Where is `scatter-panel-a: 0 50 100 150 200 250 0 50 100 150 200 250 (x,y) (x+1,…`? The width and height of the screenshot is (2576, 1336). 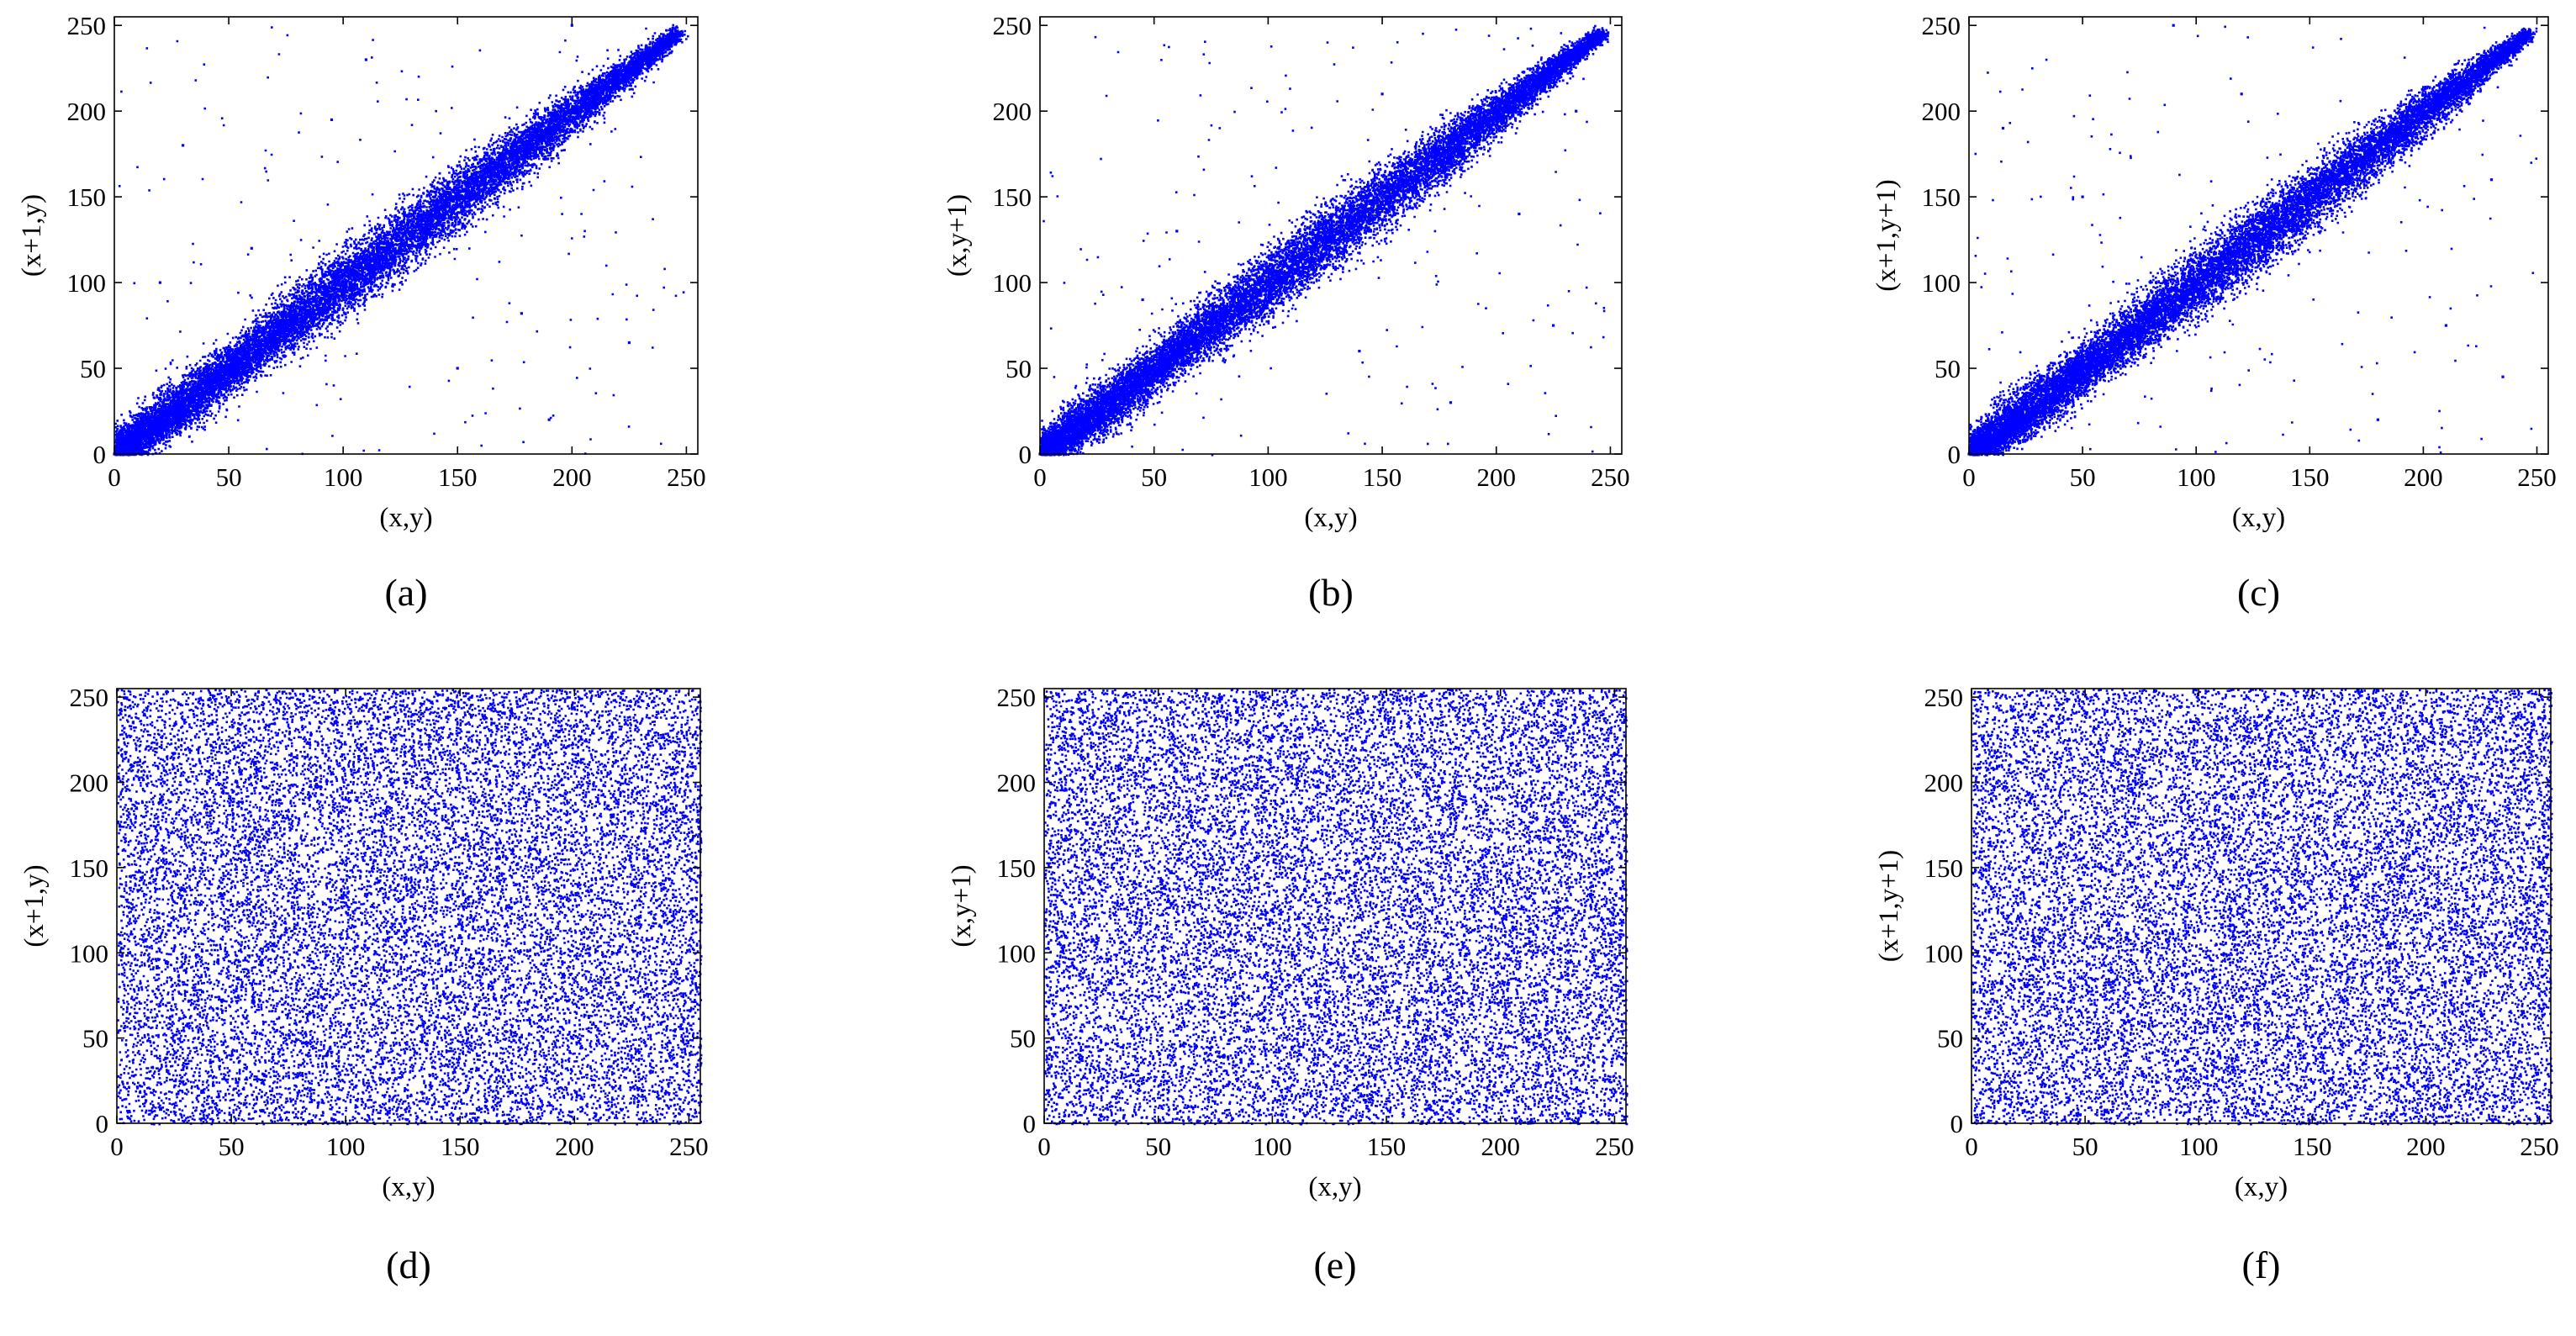
scatter-panel-a: 0 50 100 150 200 250 0 50 100 150 200 250 (x,y) (x+1,… is located at coordinates (362, 312).